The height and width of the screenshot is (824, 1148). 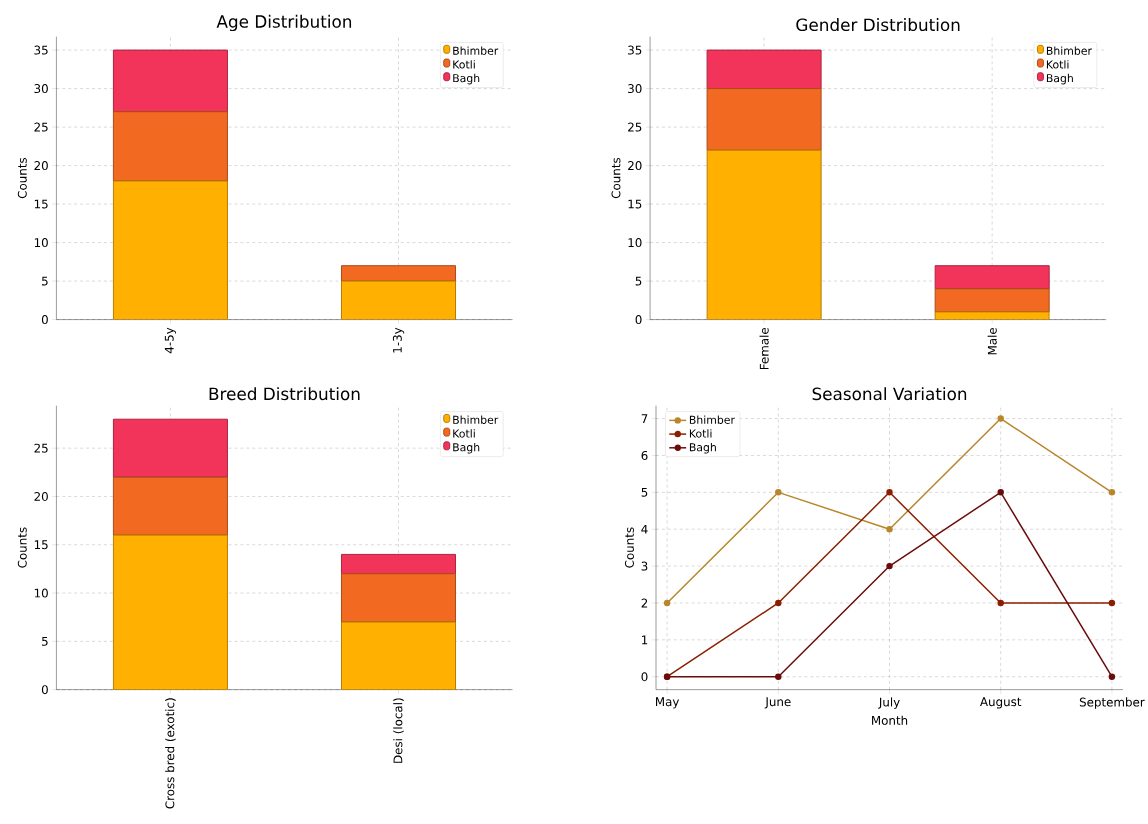 I want to click on chart-title: Seasonal Variation, so click(x=889, y=394).